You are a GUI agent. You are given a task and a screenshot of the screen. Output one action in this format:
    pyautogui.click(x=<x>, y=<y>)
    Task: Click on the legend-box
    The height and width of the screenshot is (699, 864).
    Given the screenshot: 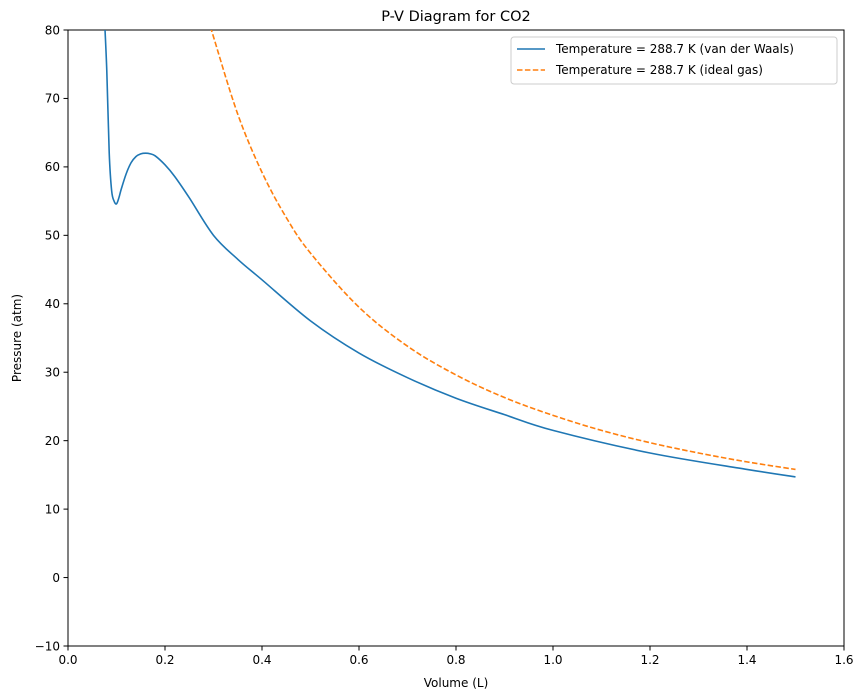 What is the action you would take?
    pyautogui.click(x=674, y=60)
    